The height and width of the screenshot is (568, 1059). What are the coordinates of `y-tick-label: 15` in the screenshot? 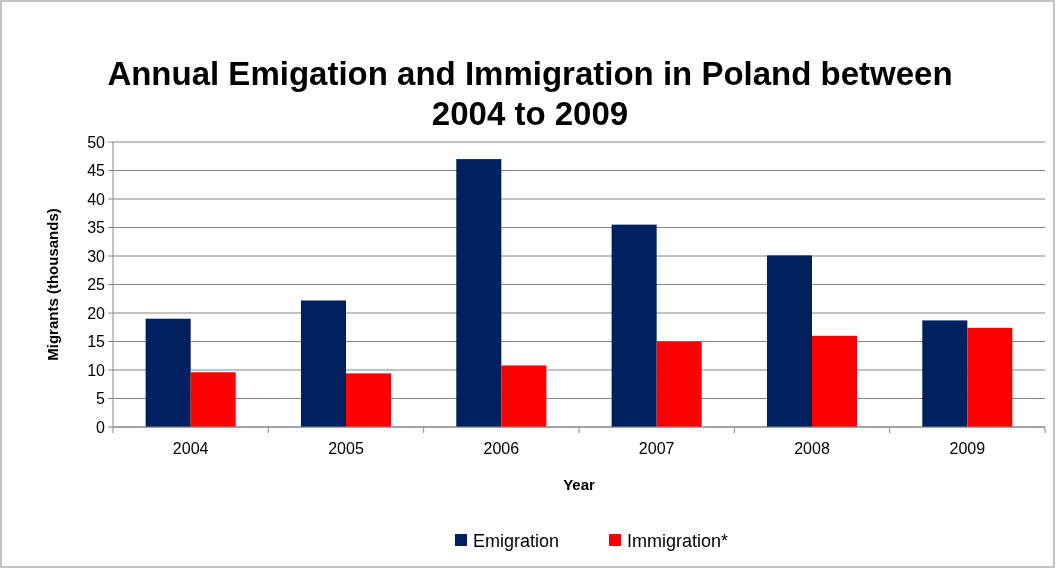 It's located at (96, 342).